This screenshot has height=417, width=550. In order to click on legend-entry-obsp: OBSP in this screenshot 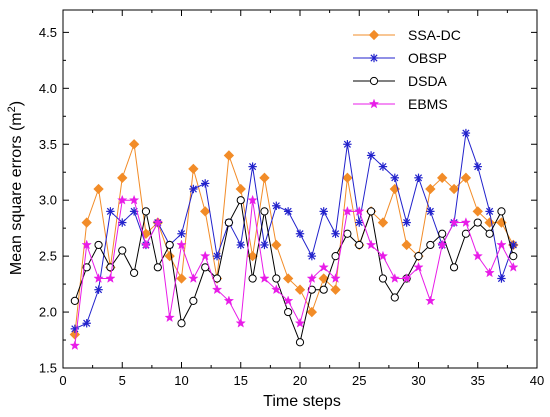, I will do `click(400, 58)`.